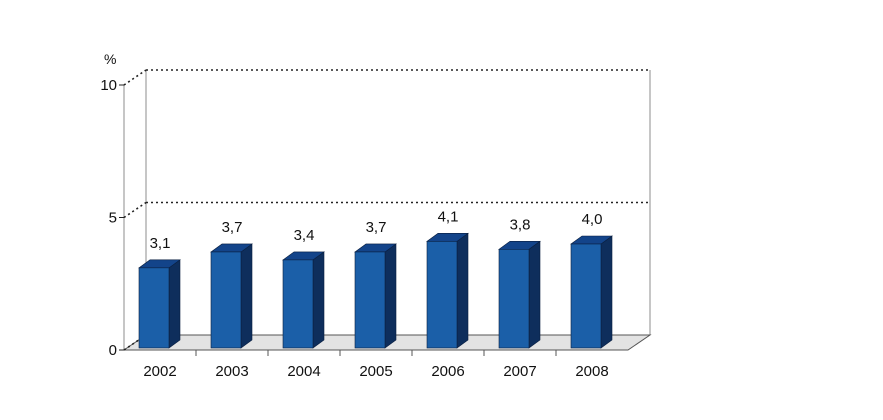 This screenshot has width=883, height=420. I want to click on bar-2003, so click(231, 296).